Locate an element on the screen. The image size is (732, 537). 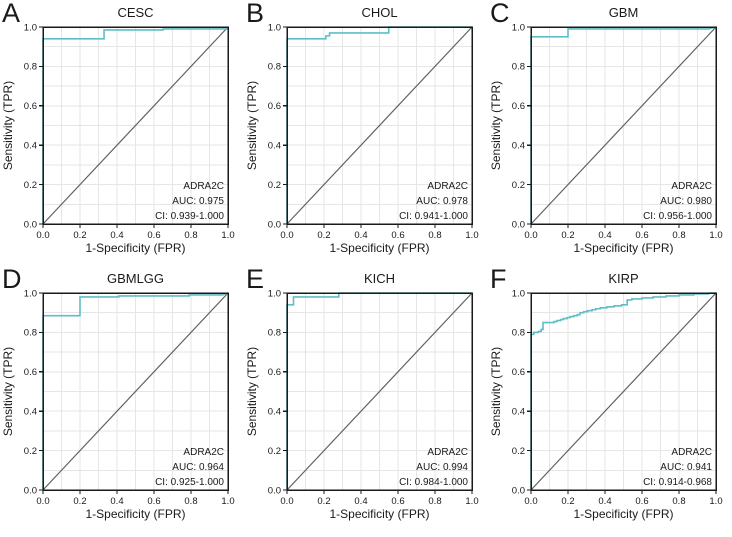
panel-title: KIRP is located at coordinates (623, 278).